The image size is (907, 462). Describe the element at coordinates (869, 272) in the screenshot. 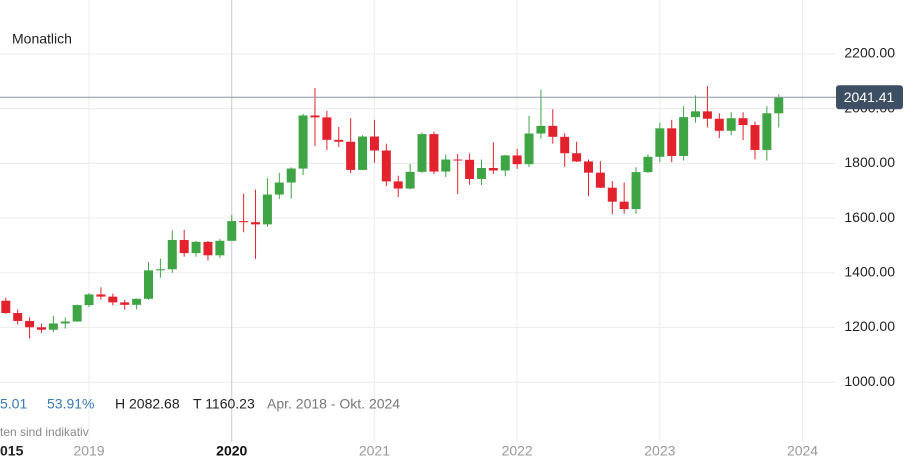

I see `y-tick-label: 1400.00` at that location.